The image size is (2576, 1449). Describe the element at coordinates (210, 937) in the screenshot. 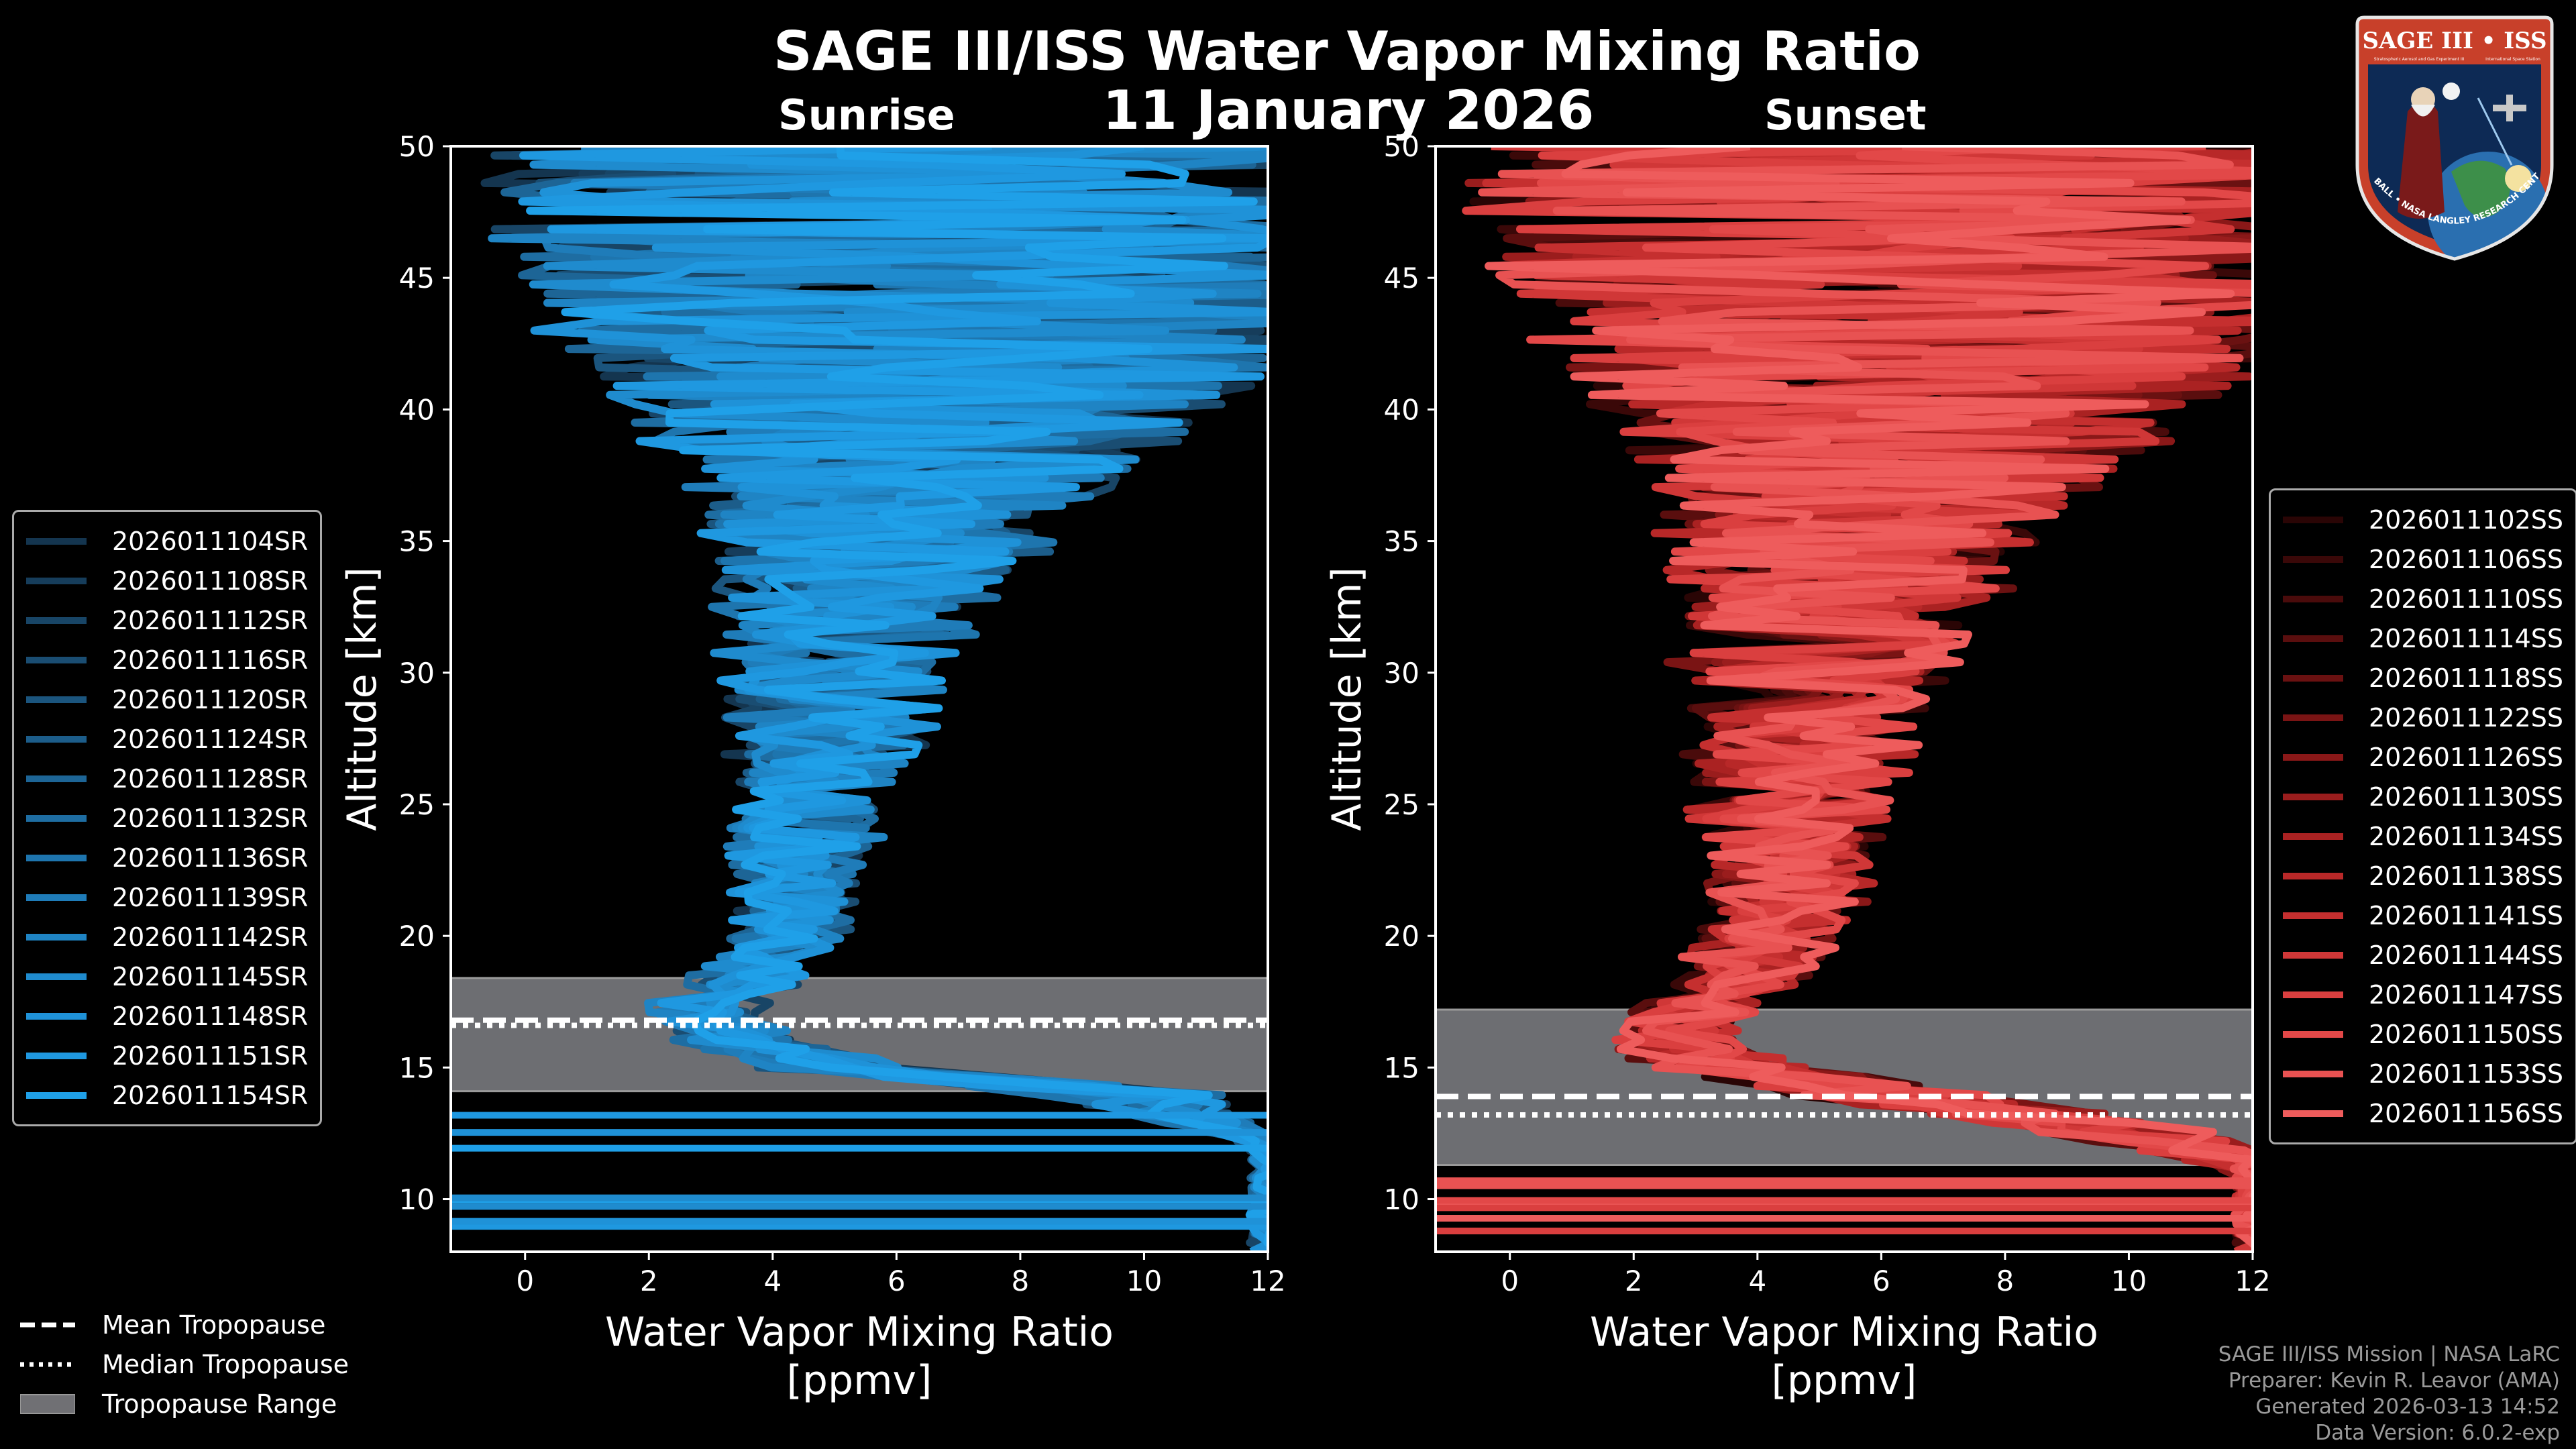

I see `legend-label: 2026011142SR` at that location.